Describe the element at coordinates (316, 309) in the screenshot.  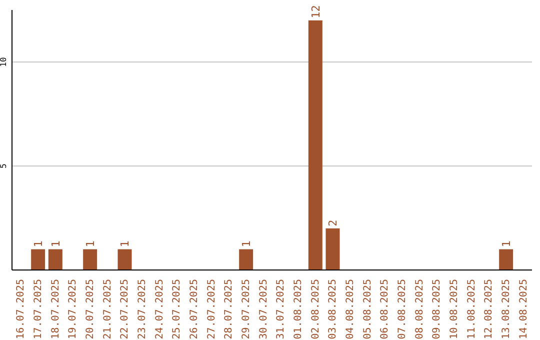
I see `x-tick-label: 02.08.2025` at that location.